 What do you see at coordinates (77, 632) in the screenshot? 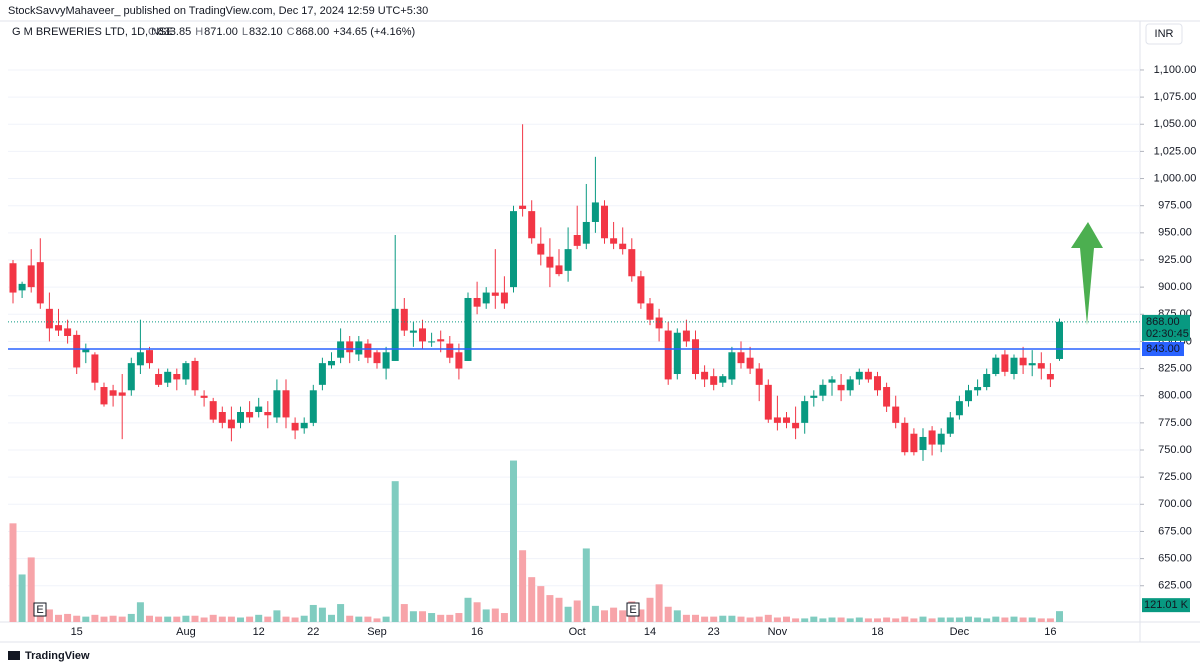
I see `x-tick-label: 15` at bounding box center [77, 632].